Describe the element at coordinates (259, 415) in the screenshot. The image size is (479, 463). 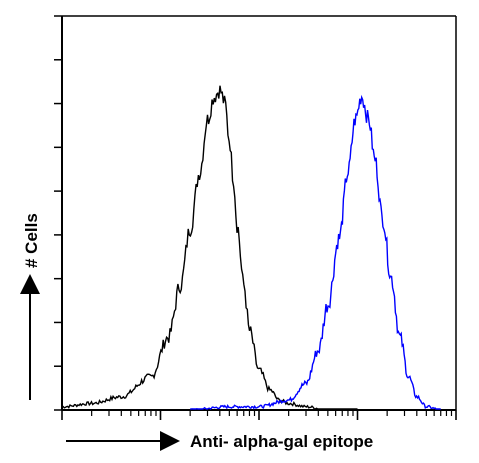
I see `x-axis-ticks` at that location.